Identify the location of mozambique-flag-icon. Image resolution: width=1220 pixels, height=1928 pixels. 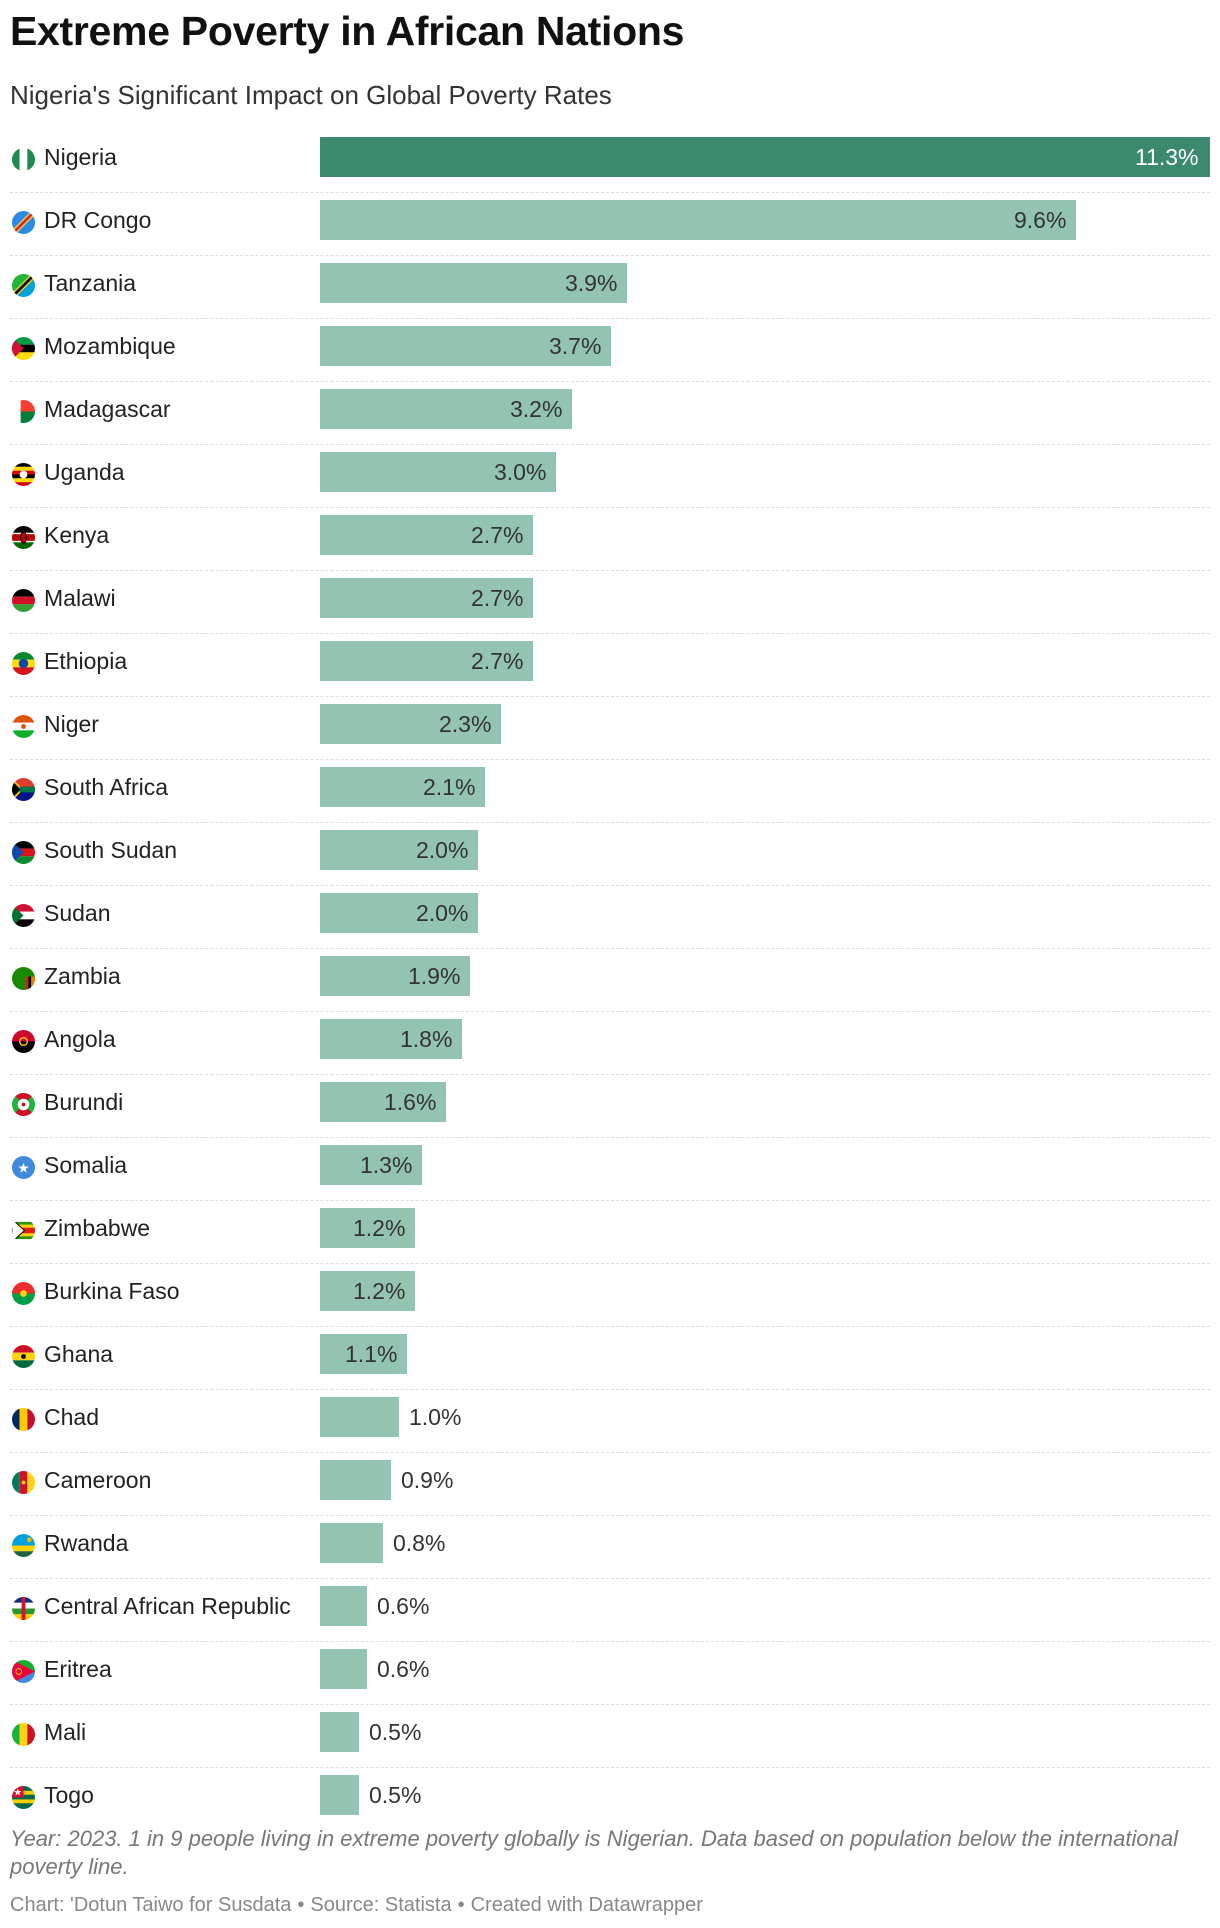
(23, 348).